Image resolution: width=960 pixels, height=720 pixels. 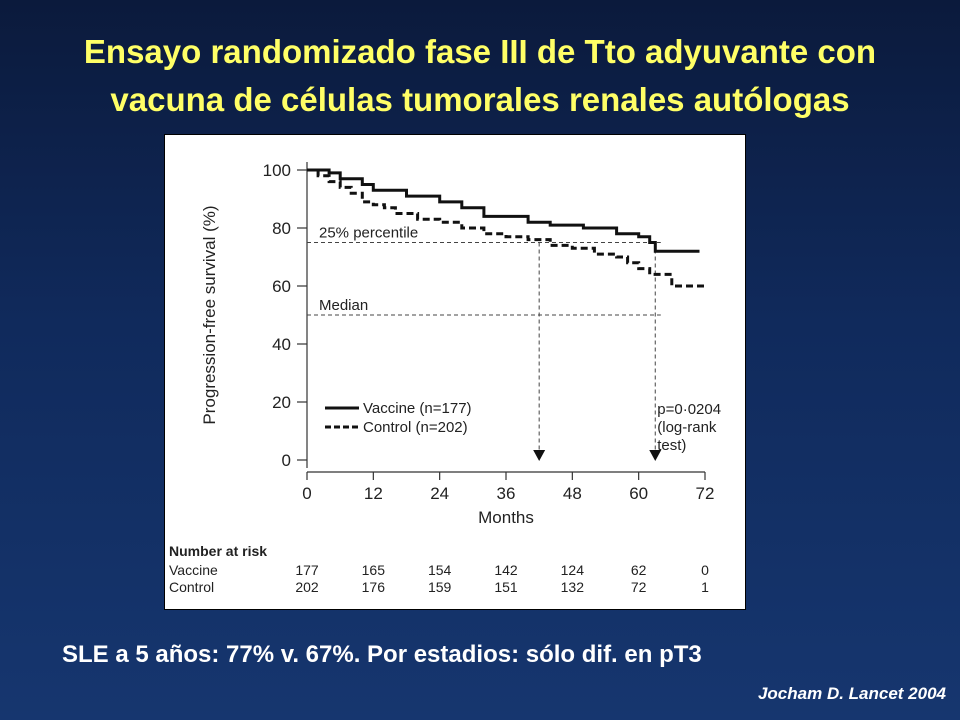 What do you see at coordinates (639, 587) in the screenshot?
I see `risk-table-value: 72` at bounding box center [639, 587].